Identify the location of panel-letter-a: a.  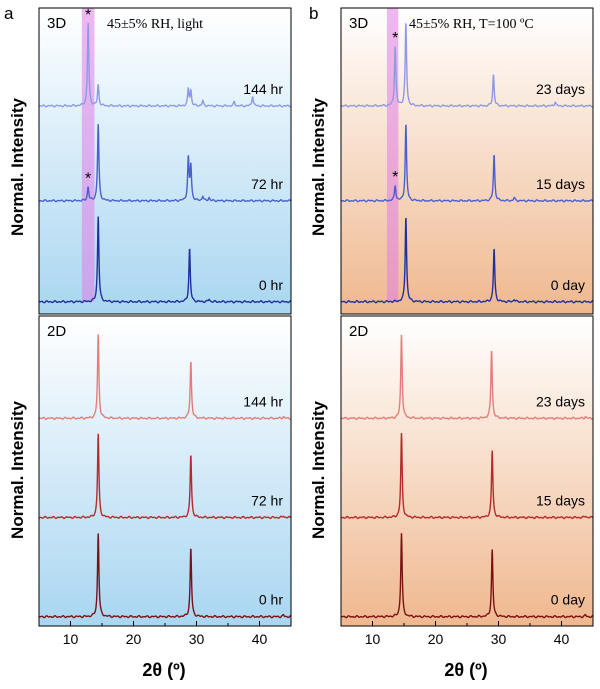
(9, 13).